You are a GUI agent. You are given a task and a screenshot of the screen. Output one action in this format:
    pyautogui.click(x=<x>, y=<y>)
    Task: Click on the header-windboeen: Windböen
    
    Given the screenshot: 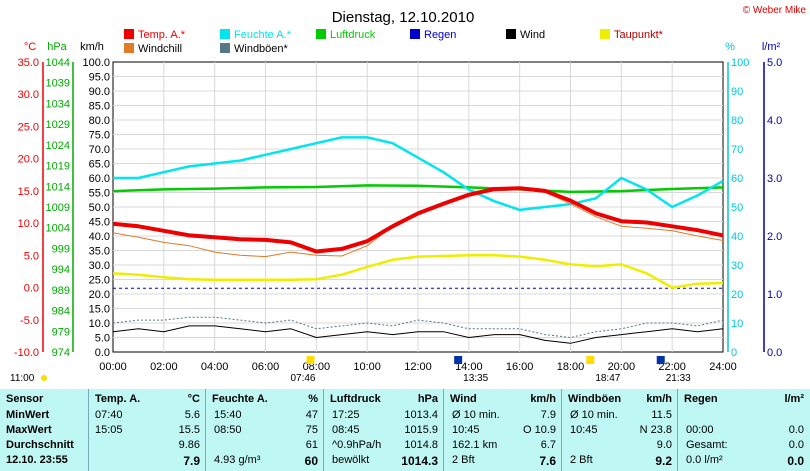 What is the action you would take?
    pyautogui.click(x=595, y=399)
    